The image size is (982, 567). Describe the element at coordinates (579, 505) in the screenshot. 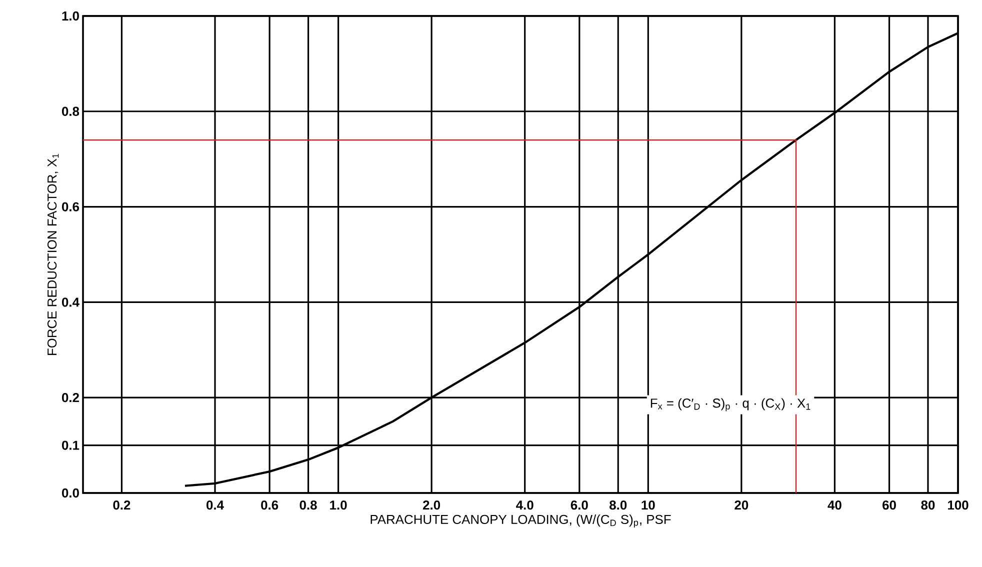

I see `x-tick-label: 6.0` at that location.